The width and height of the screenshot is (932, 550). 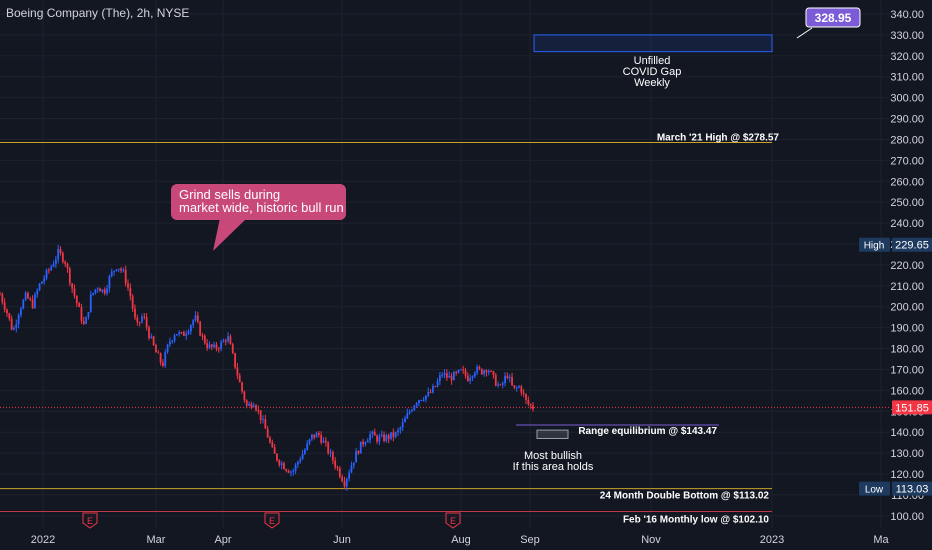 What do you see at coordinates (907, 454) in the screenshot?
I see `y-tick-label: 130.00` at bounding box center [907, 454].